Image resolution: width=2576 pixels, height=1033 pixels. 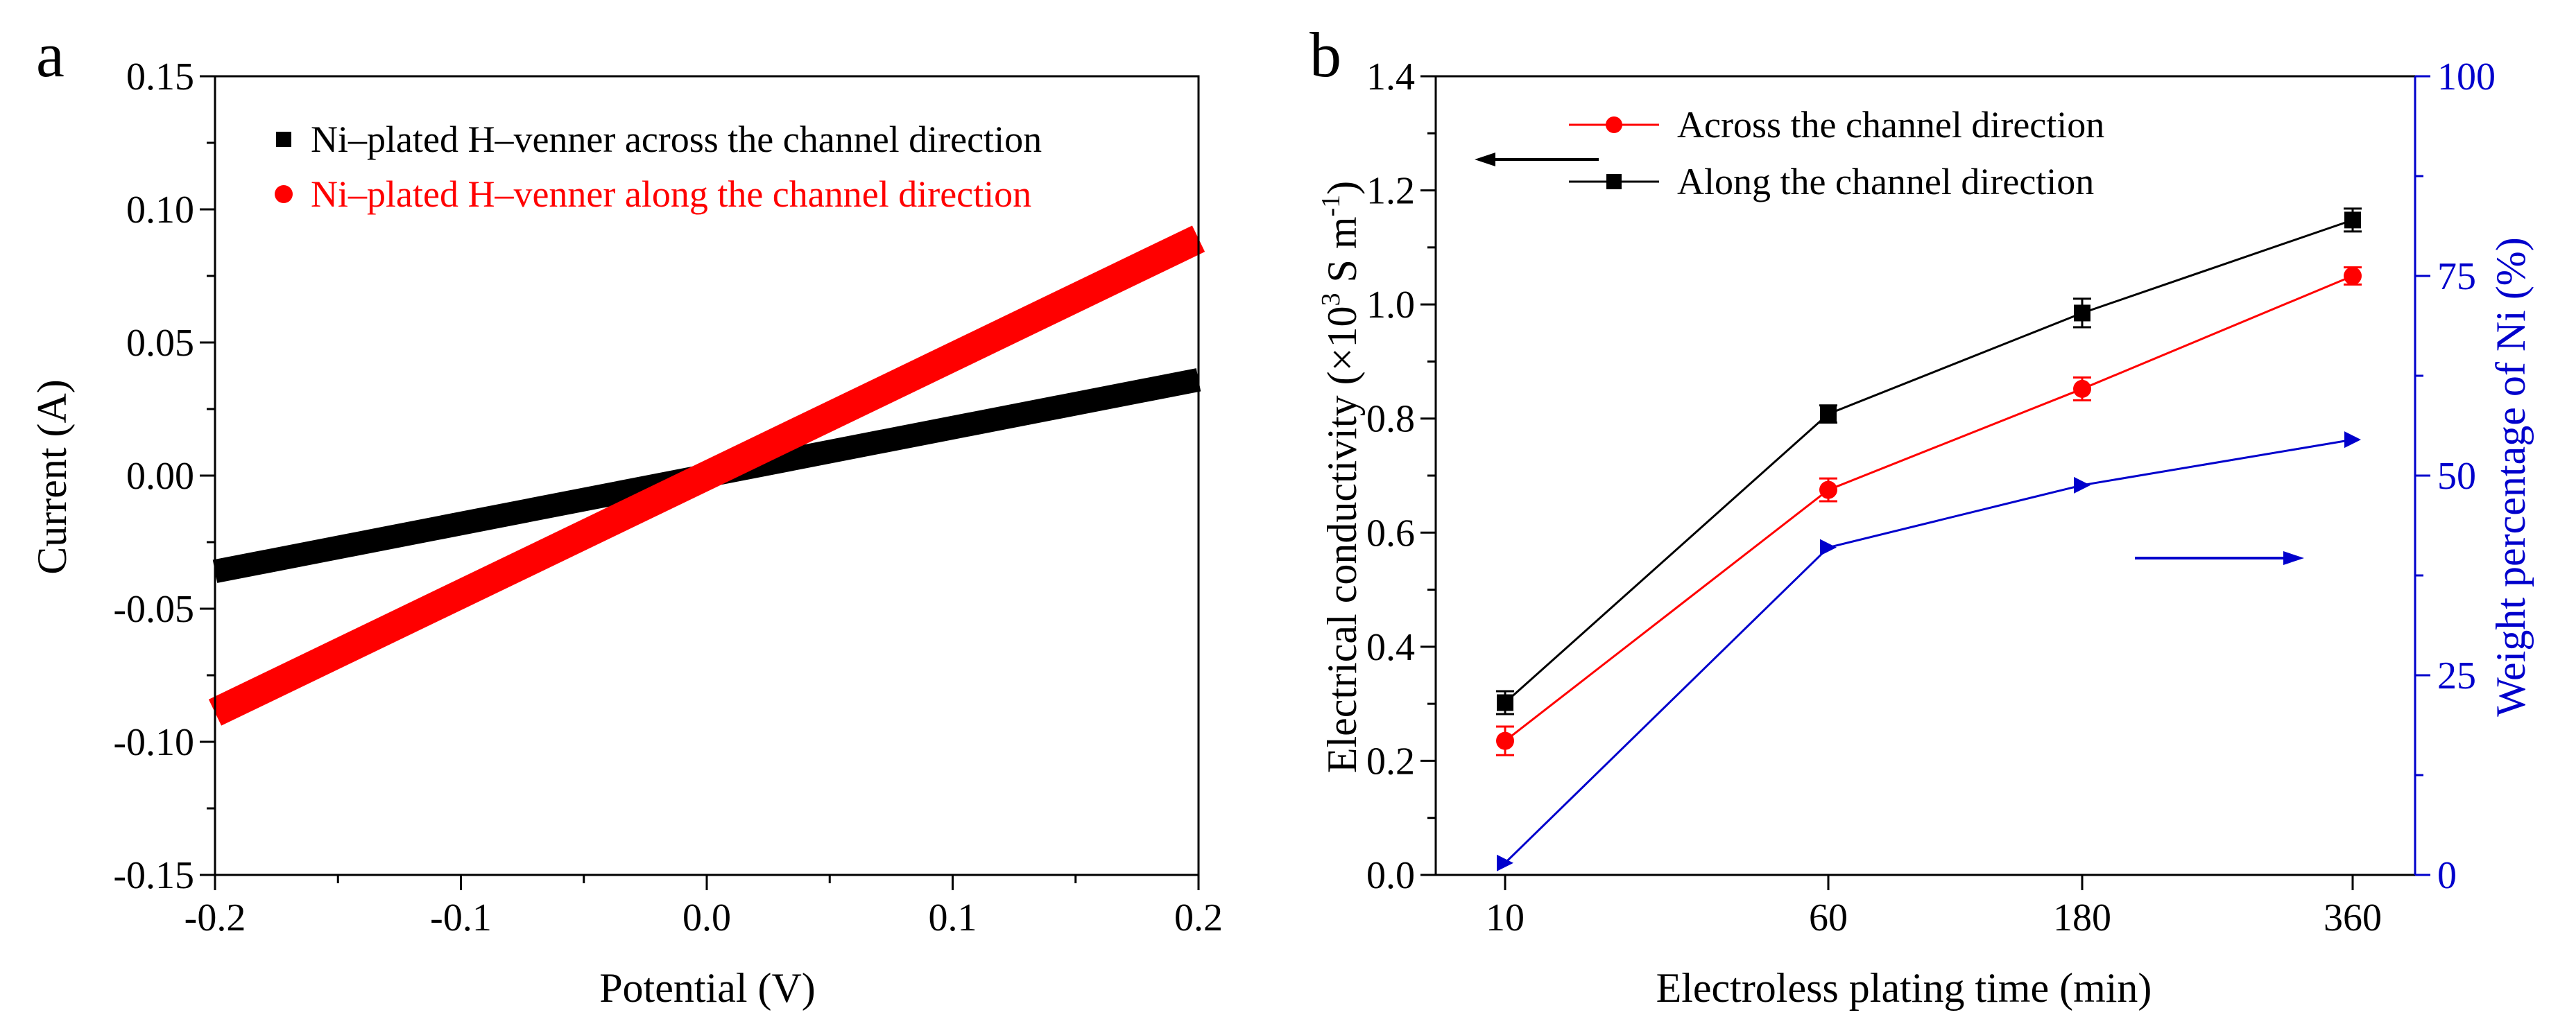 What do you see at coordinates (2447, 875) in the screenshot?
I see `y2-tick-label: 0` at bounding box center [2447, 875].